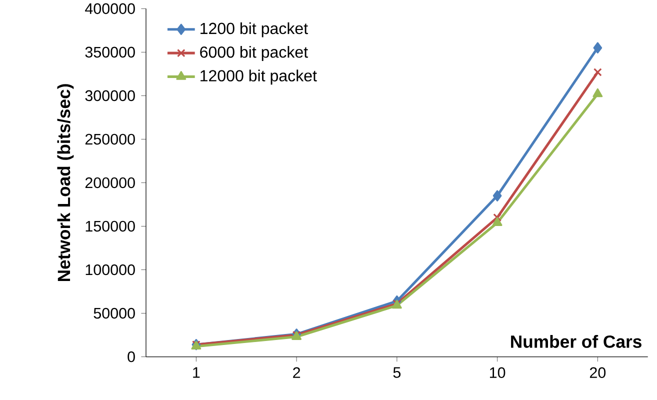 Image resolution: width=657 pixels, height=400 pixels. I want to click on y-tick-label: 200000, so click(110, 182).